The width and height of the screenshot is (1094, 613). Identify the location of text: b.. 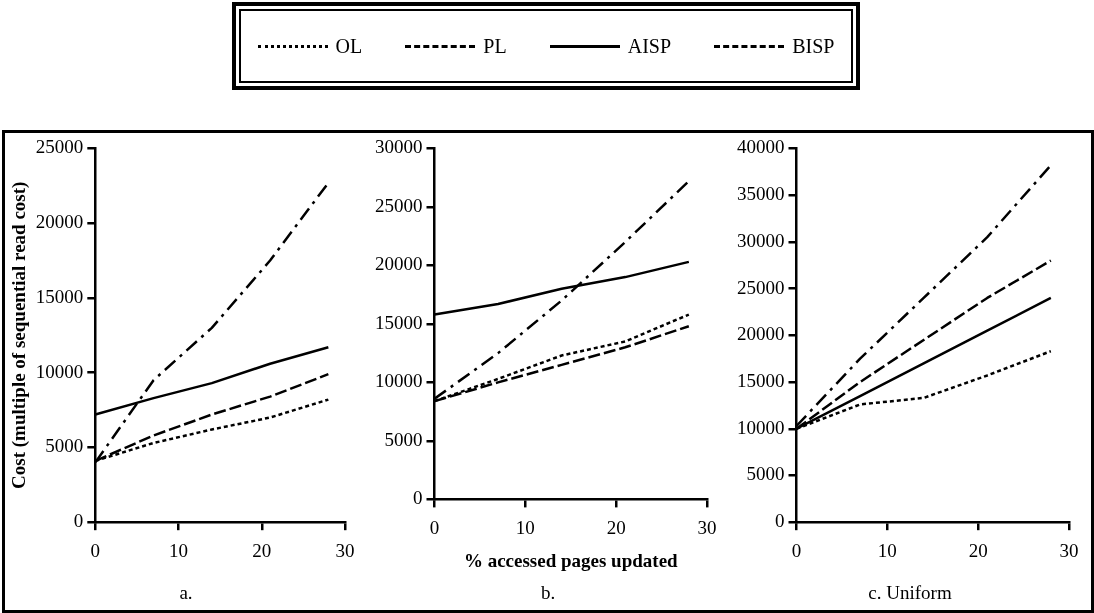
(548, 593).